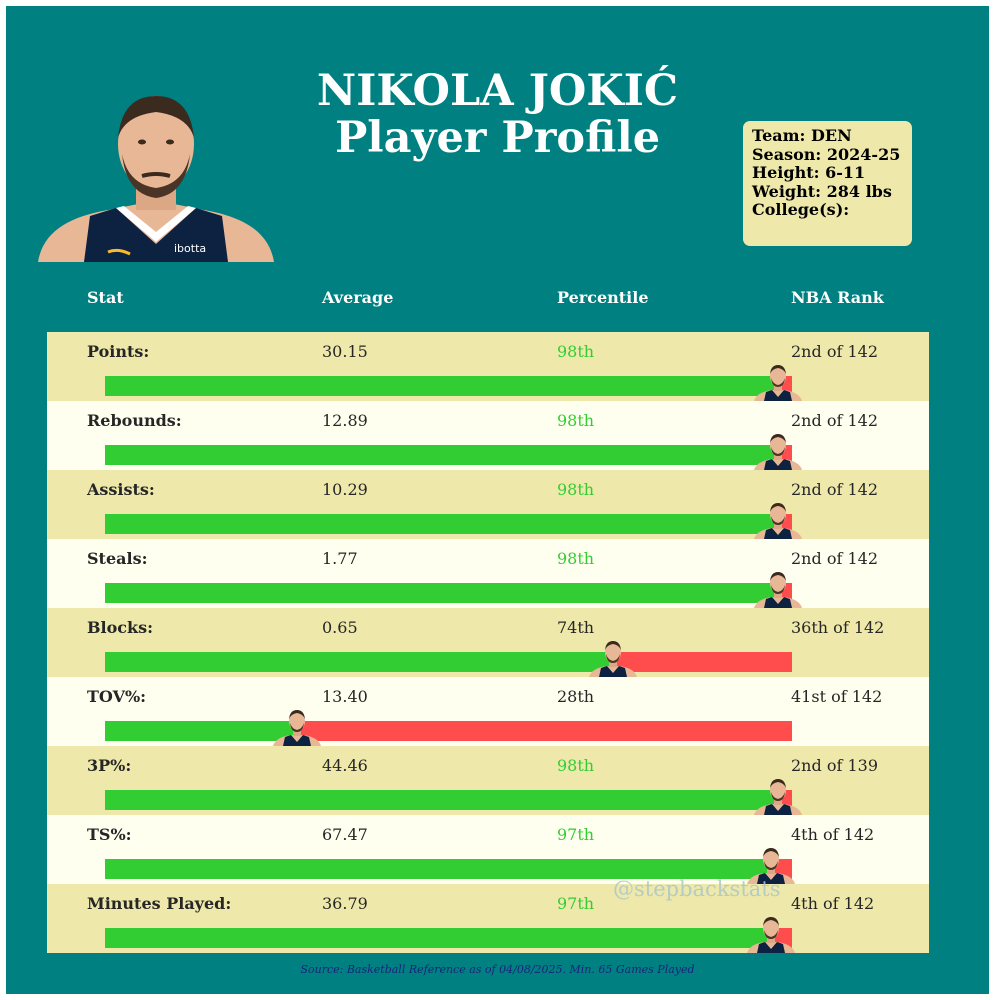 This screenshot has height=1000, width=995. I want to click on table-row: Rebounds: 12.89 98th 2nd of 142, so click(488, 435).